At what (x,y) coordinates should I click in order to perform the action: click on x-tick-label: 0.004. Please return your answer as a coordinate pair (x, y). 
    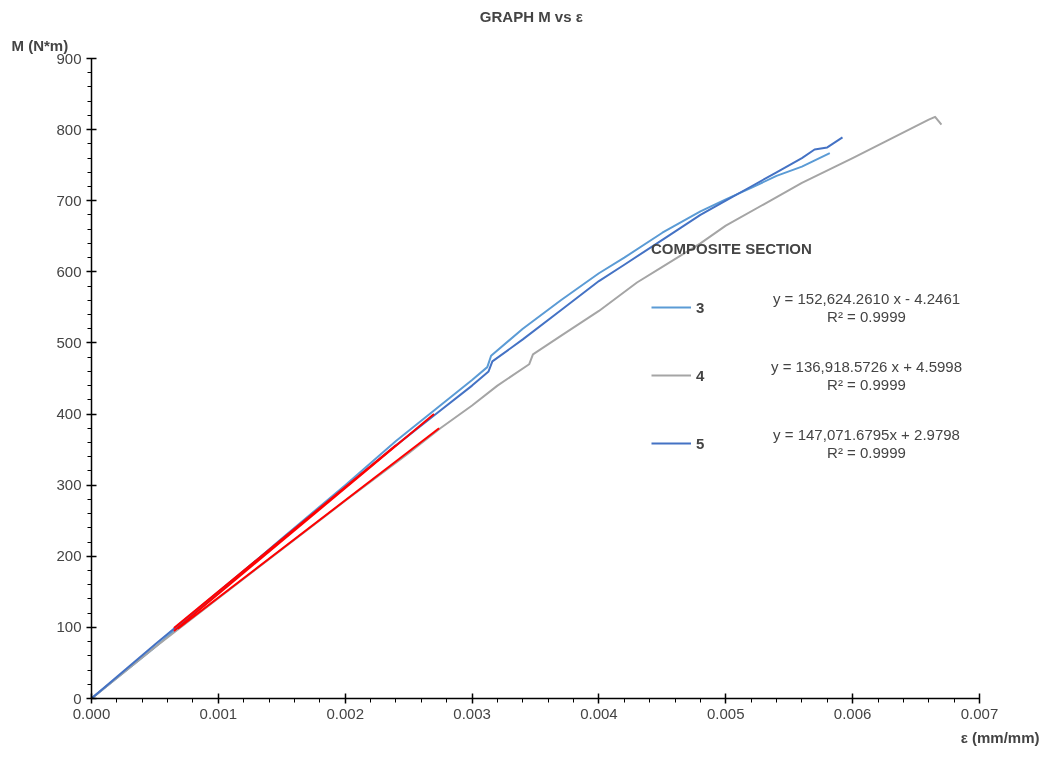
    Looking at the image, I should click on (599, 713).